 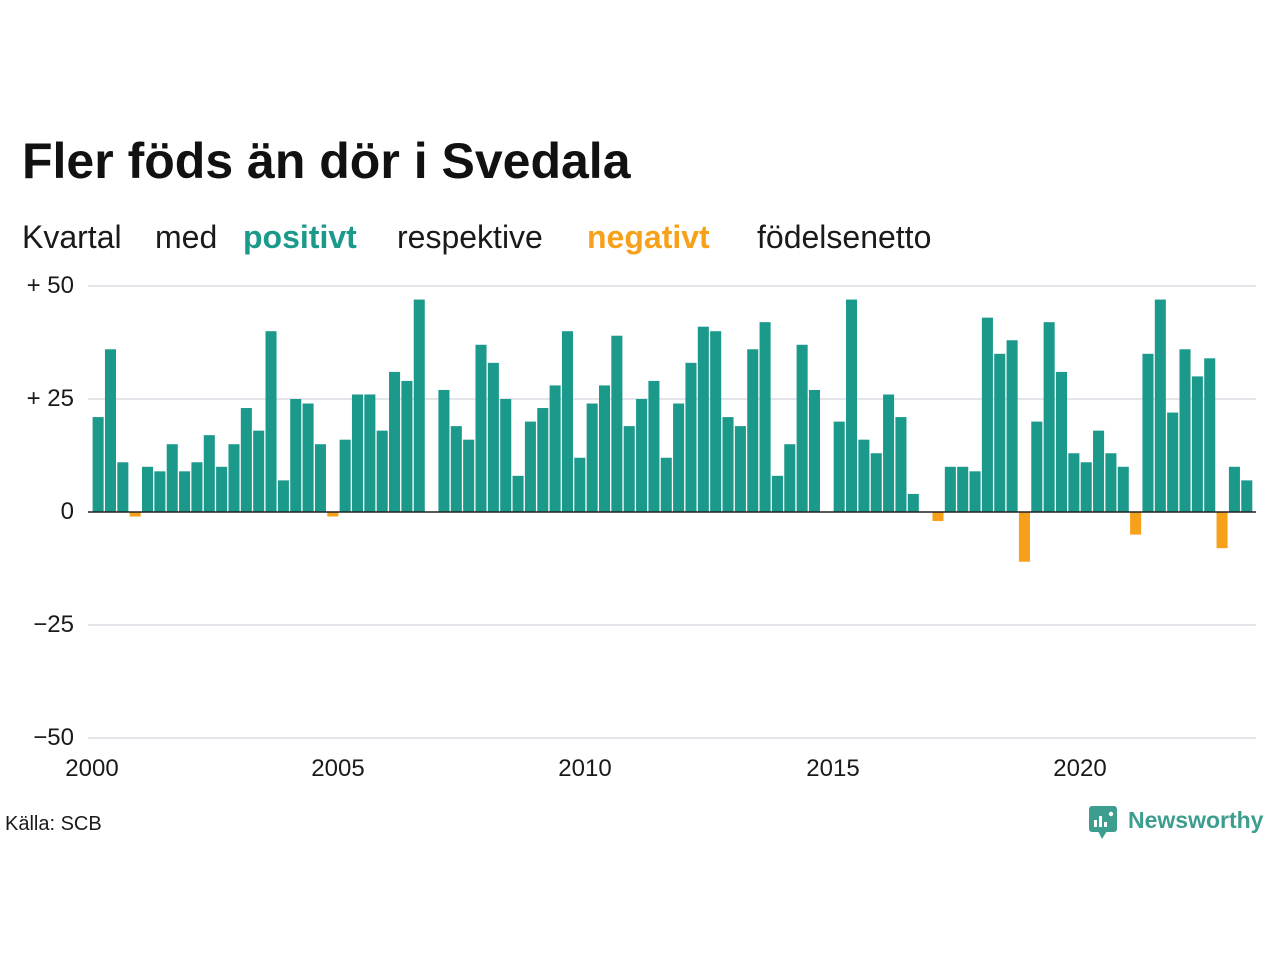 What do you see at coordinates (186, 237) in the screenshot?
I see `subtitle-word: med` at bounding box center [186, 237].